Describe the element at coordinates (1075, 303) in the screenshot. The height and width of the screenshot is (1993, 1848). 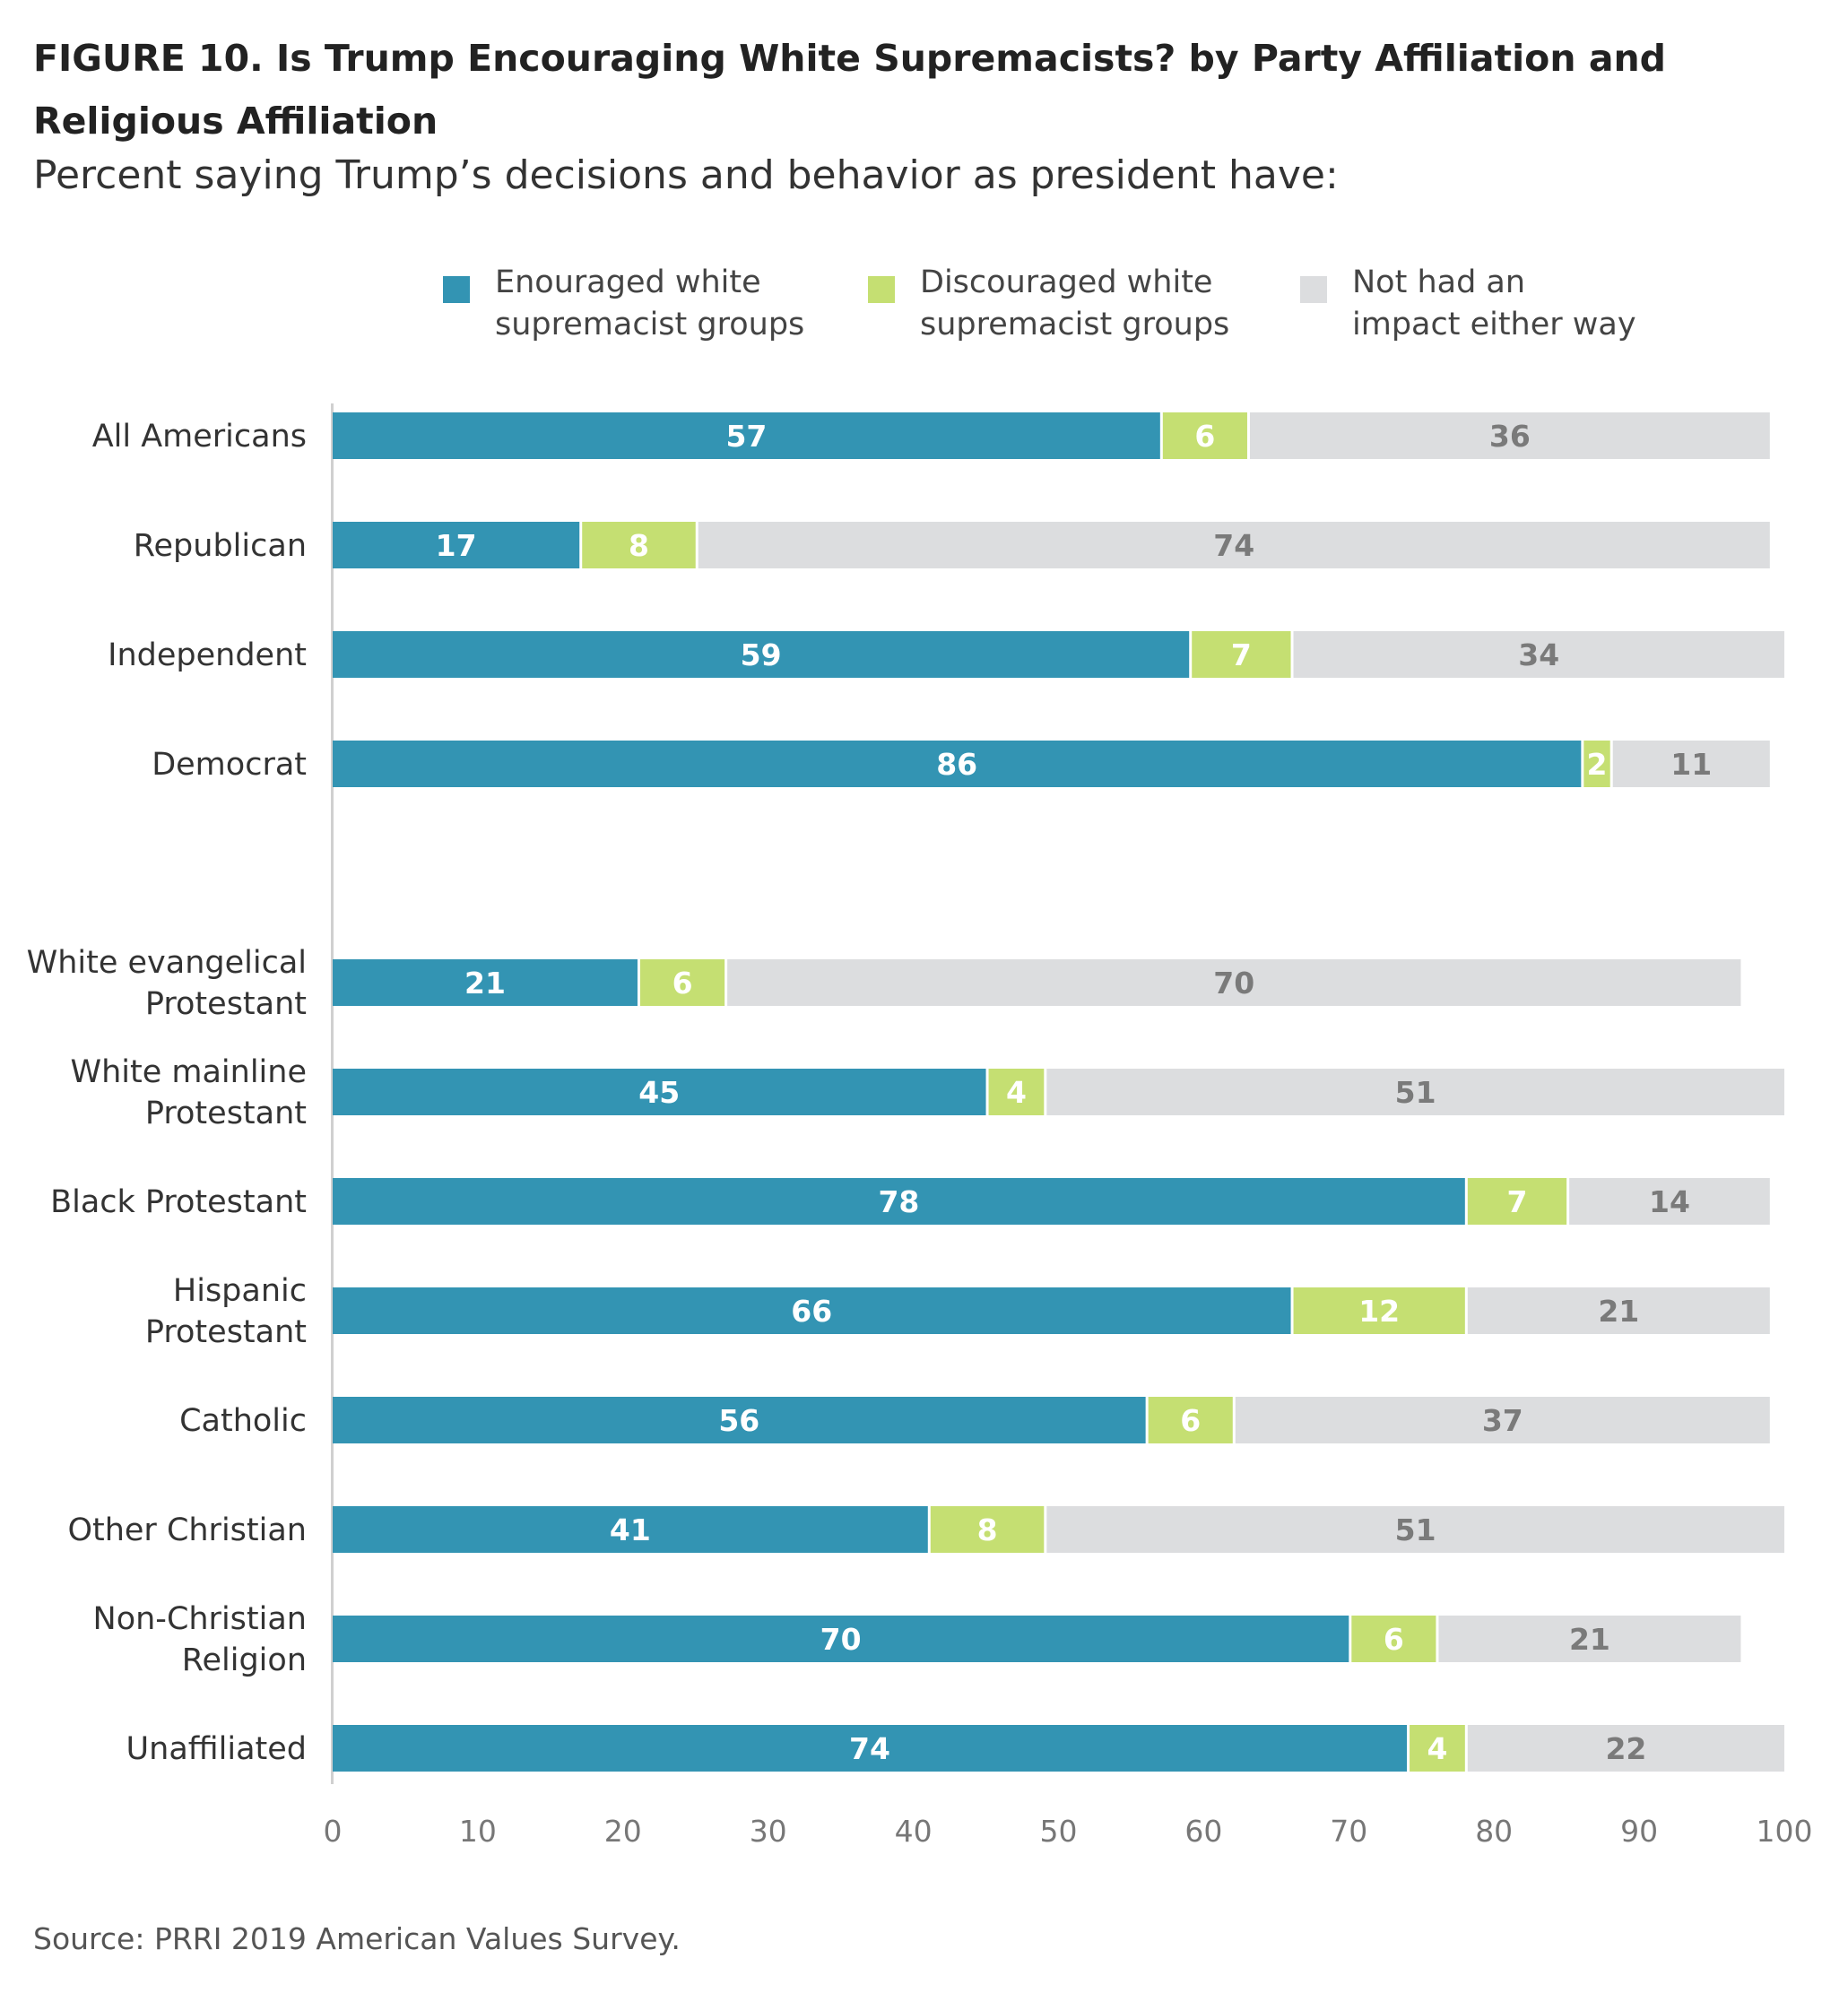
I see `legend-label-discouraged: Discouraged white supremacist groups` at that location.